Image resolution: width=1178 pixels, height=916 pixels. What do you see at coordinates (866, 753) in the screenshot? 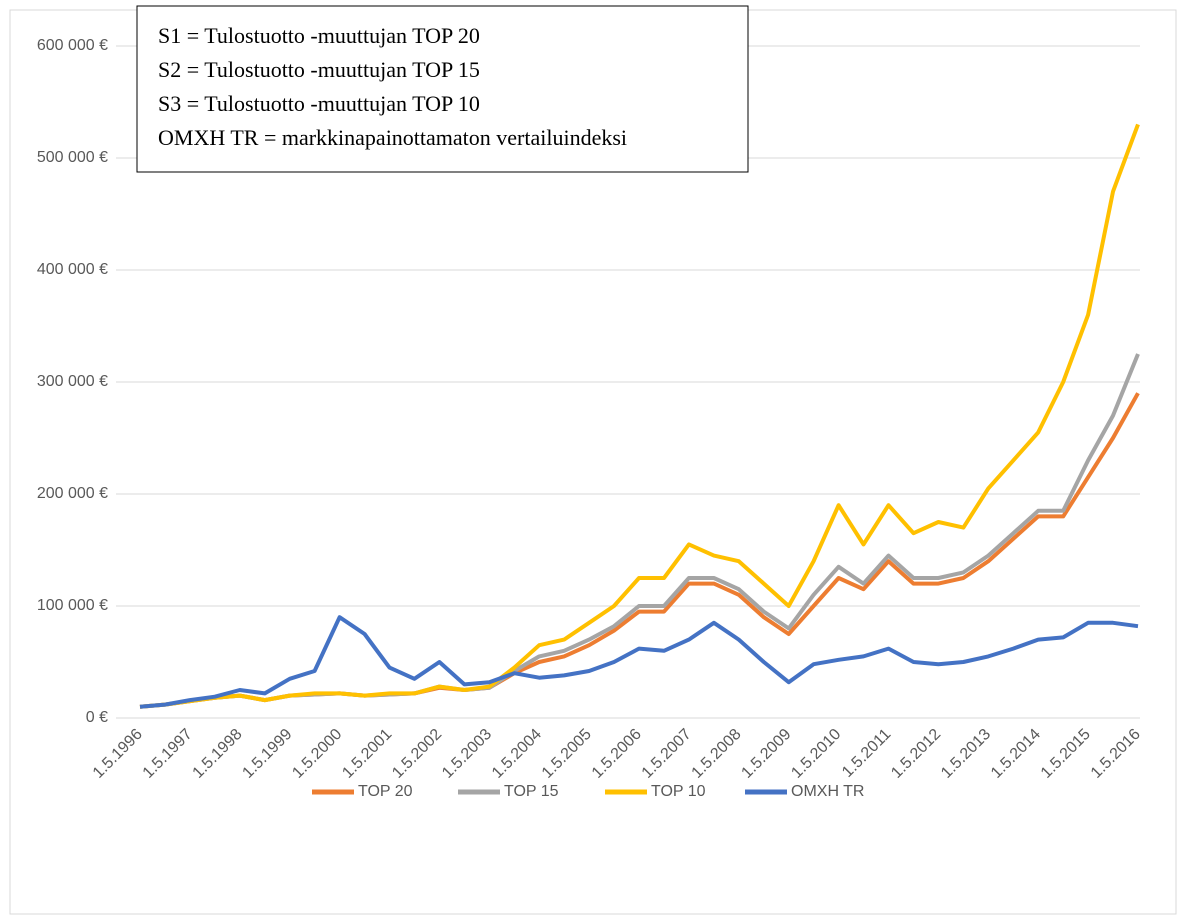
I see `x-tick-label: 1.5.2011` at bounding box center [866, 753].